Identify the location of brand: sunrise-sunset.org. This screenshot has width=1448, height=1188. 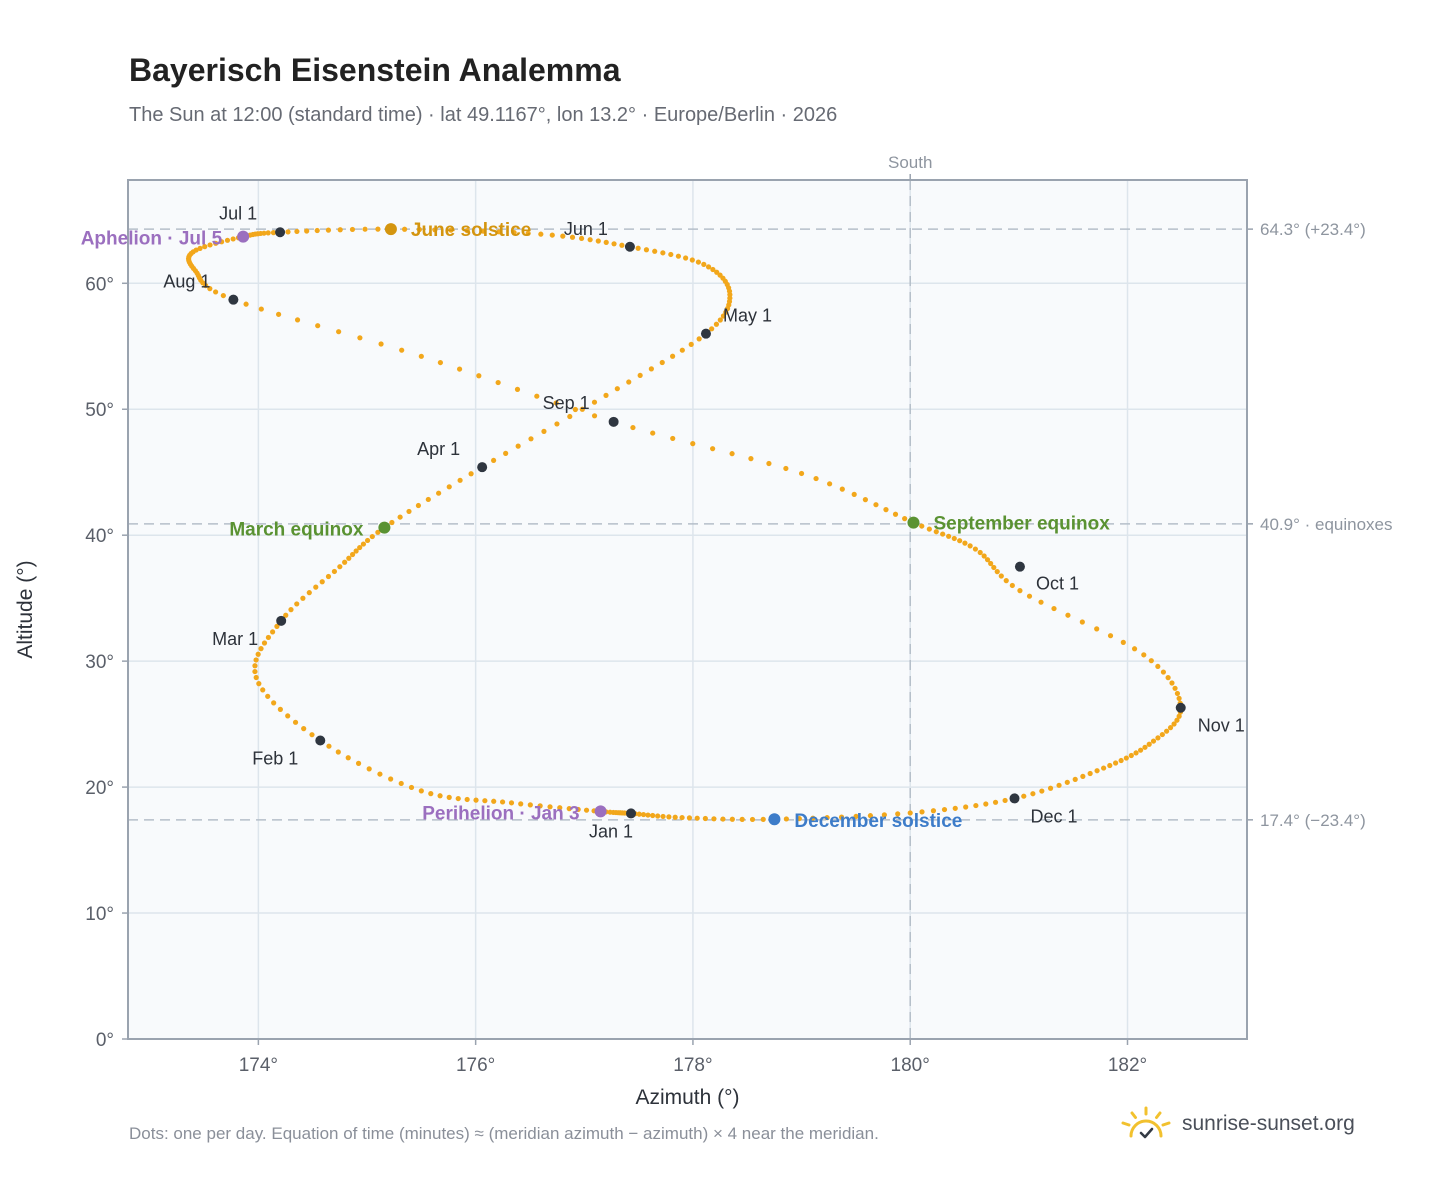
(1237, 1124).